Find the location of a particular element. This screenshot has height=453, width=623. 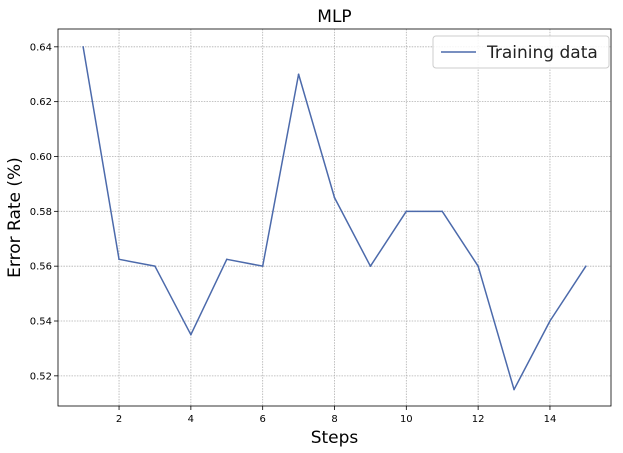

y-tick-label: 0.52 is located at coordinates (41, 376).